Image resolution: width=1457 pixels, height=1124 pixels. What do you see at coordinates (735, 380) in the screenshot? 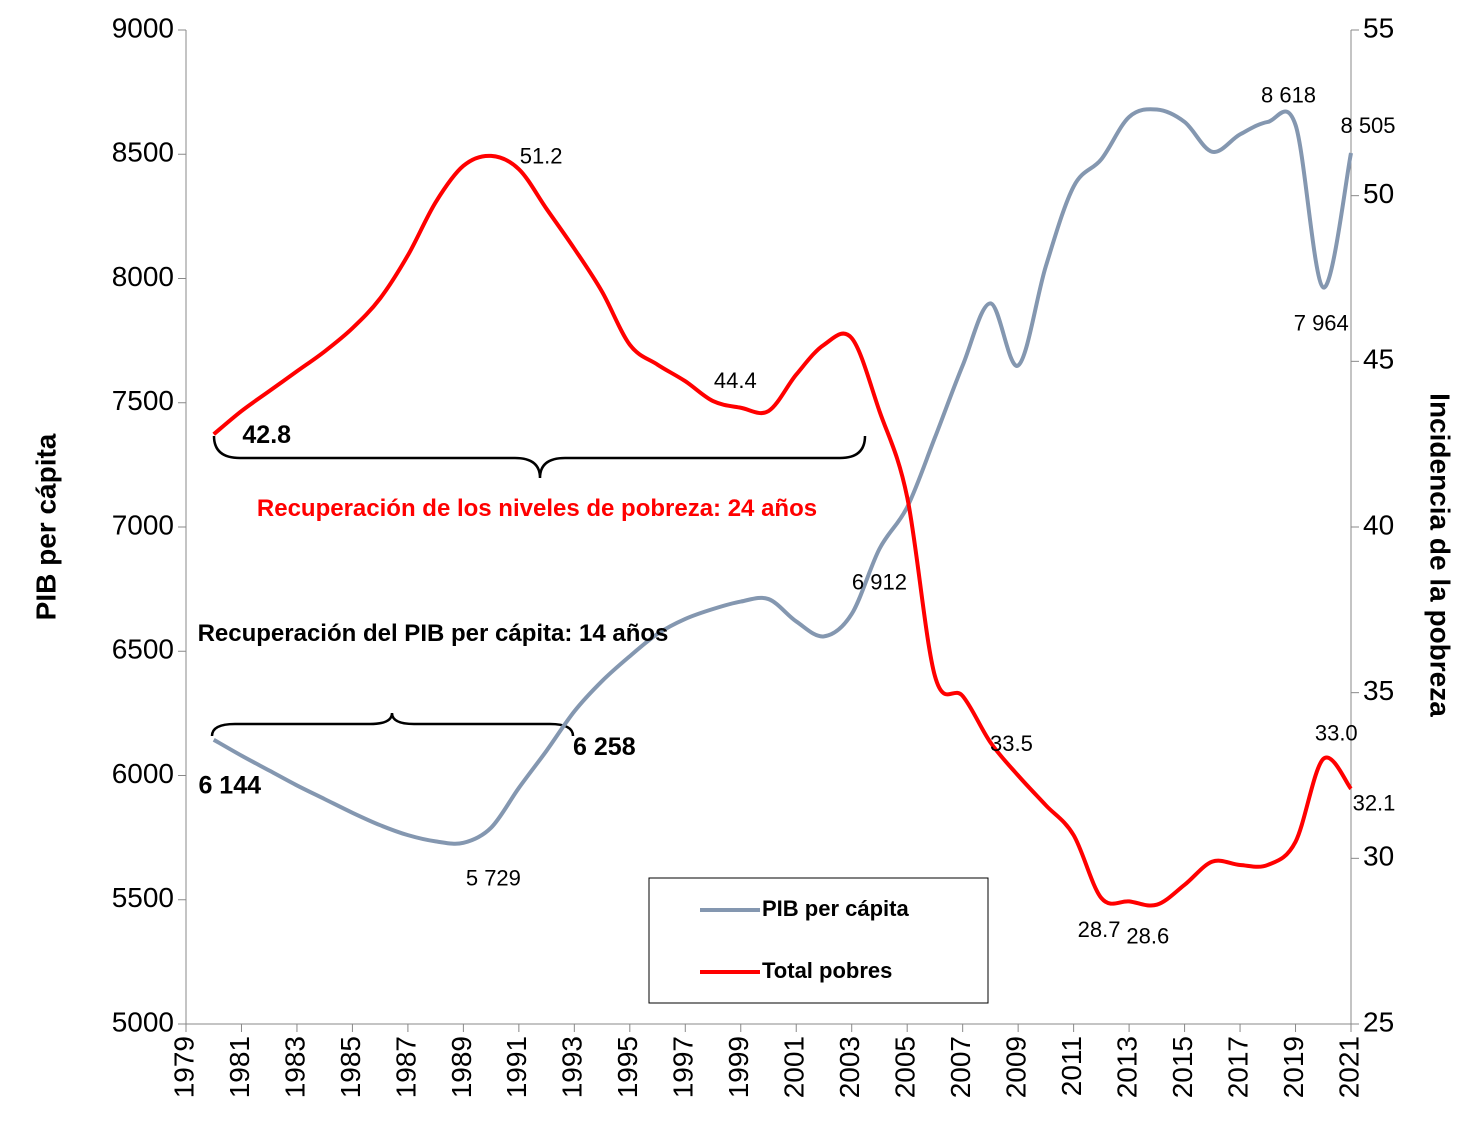
I see `data-label: 44.4` at bounding box center [735, 380].